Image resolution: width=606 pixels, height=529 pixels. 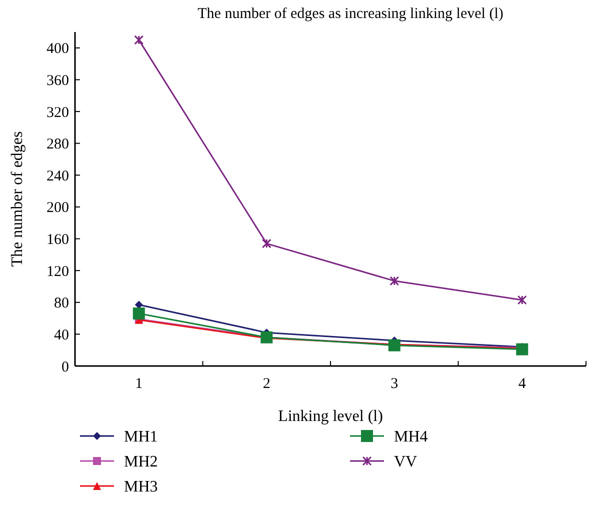 What do you see at coordinates (57, 240) in the screenshot?
I see `y-tick-label: 160` at bounding box center [57, 240].